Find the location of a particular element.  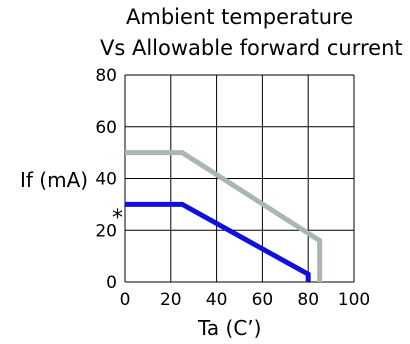

y-tick-label: 80 is located at coordinates (106, 76).